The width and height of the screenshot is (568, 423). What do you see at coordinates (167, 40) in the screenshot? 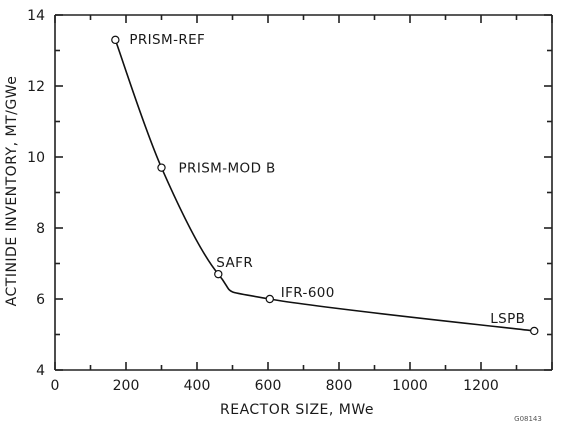
I see `data-point-label: PRISM-REF` at bounding box center [167, 40].